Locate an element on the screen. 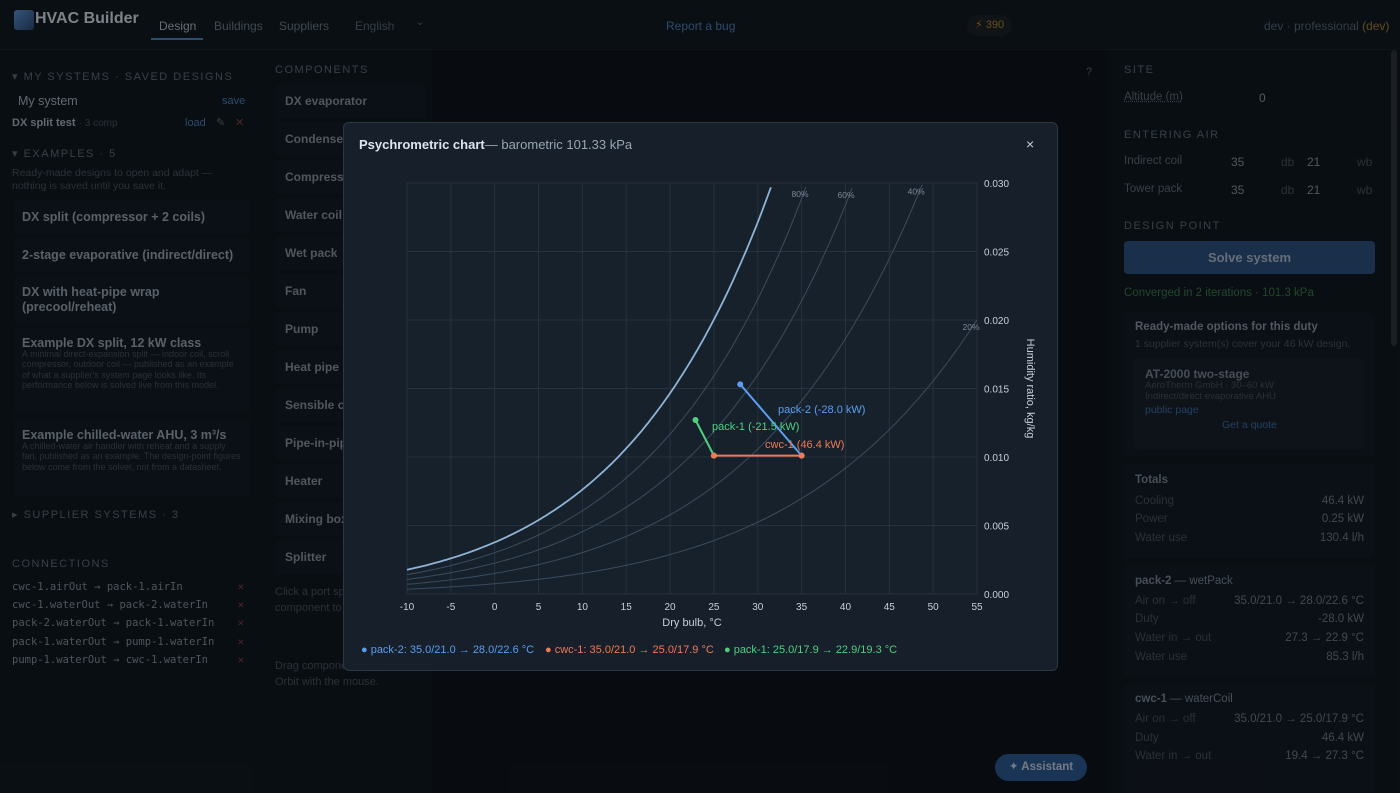 This screenshot has height=793, width=1400. indirect-db-input: 35 is located at coordinates (1238, 162).